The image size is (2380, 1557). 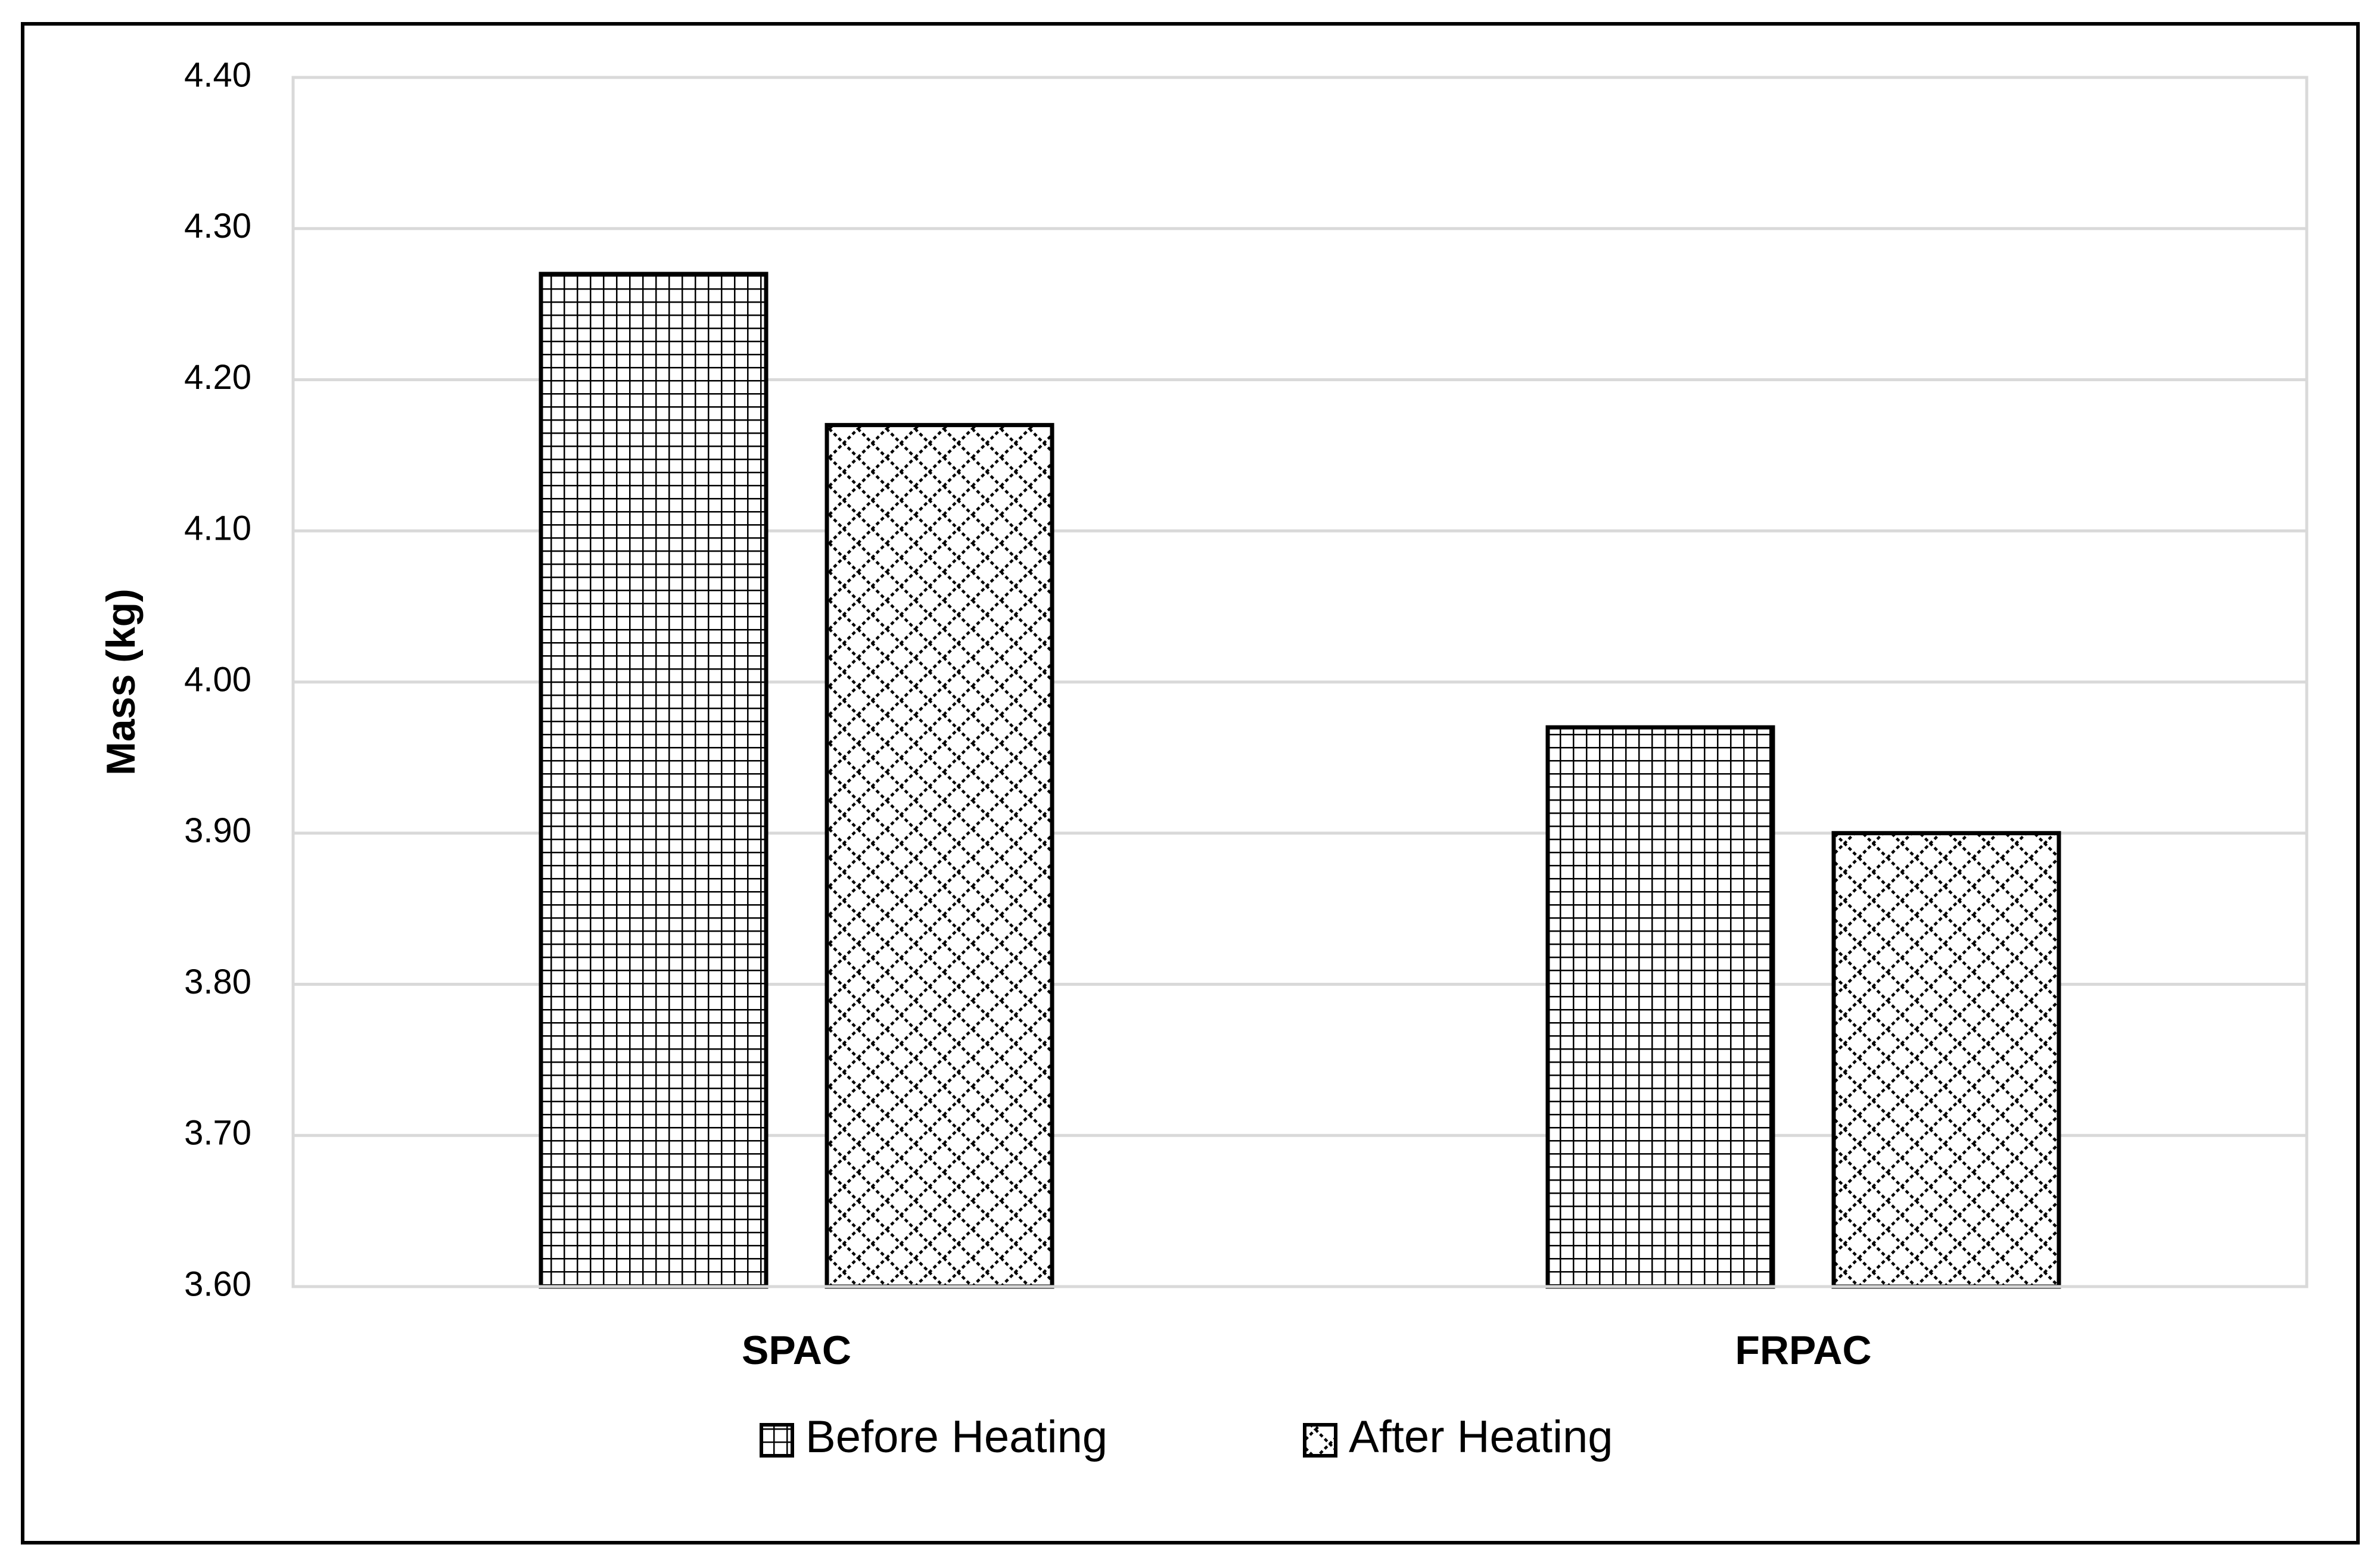 What do you see at coordinates (217, 982) in the screenshot?
I see `y-tick-label: 3.80` at bounding box center [217, 982].